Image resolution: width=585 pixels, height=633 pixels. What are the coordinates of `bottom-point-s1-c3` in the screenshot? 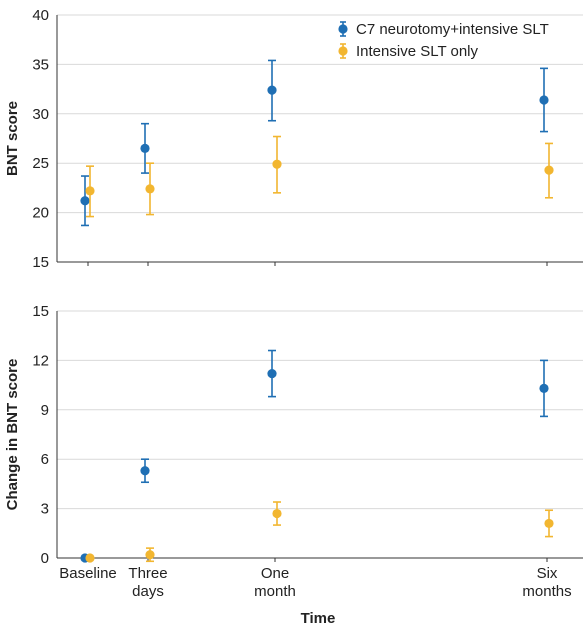 It's located at (549, 523).